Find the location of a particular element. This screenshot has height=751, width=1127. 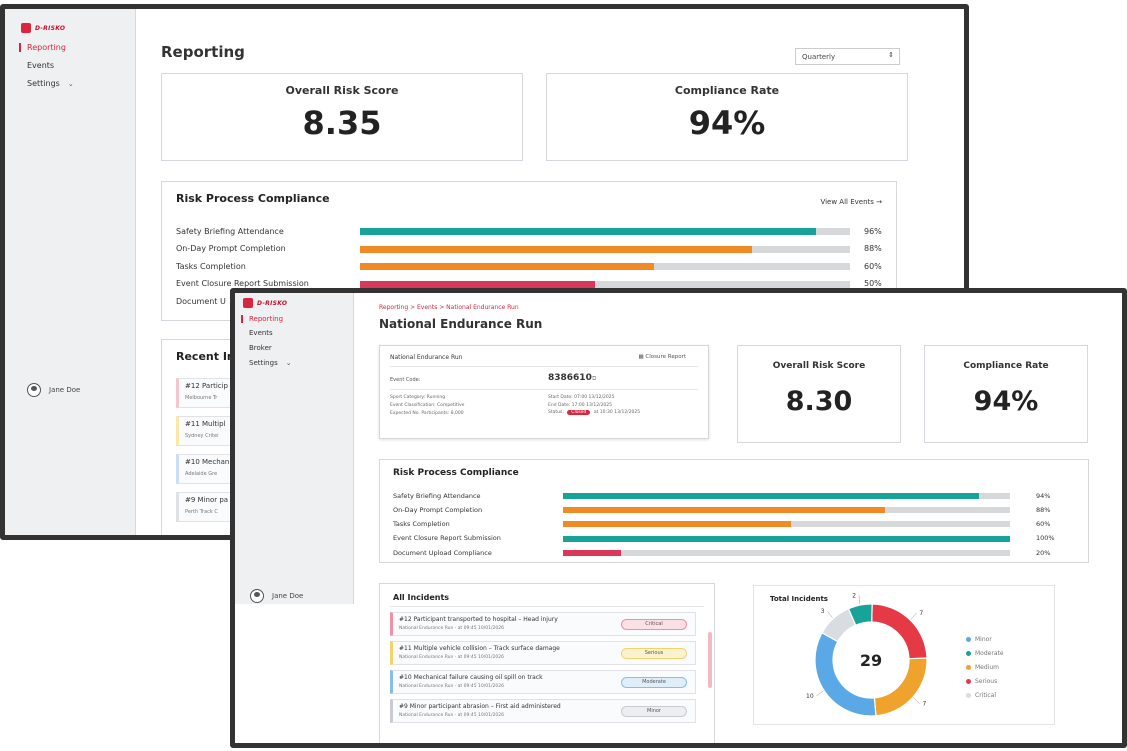

scrollbar is located at coordinates (710, 660).